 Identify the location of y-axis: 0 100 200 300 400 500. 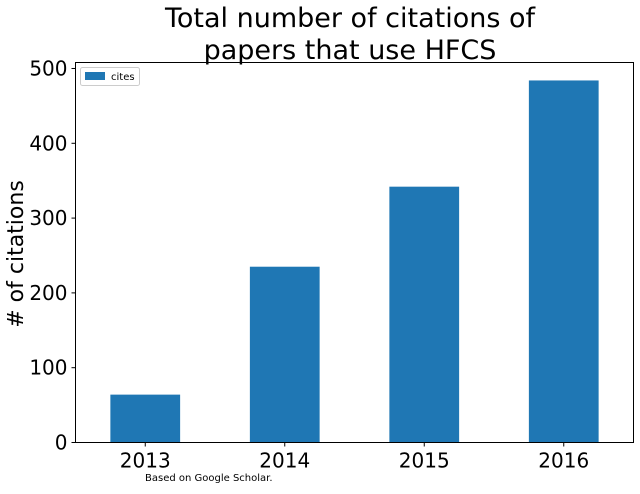
(52, 255).